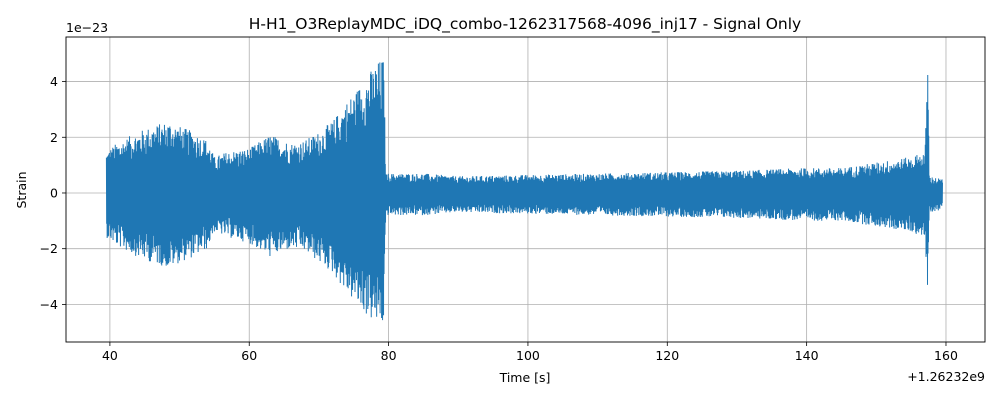 The image size is (1000, 400). What do you see at coordinates (49, 248) in the screenshot?
I see `y-tick-label: −2` at bounding box center [49, 248].